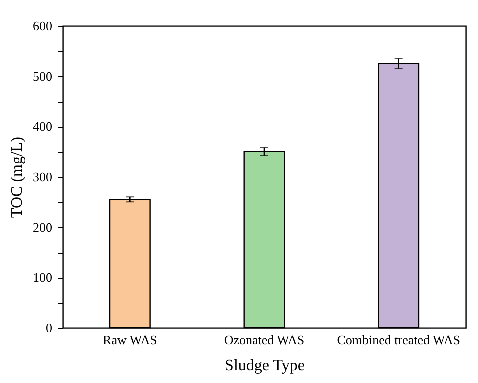 The image size is (478, 383). What do you see at coordinates (398, 340) in the screenshot?
I see `x-tick-label: Combined treated WAS` at bounding box center [398, 340].